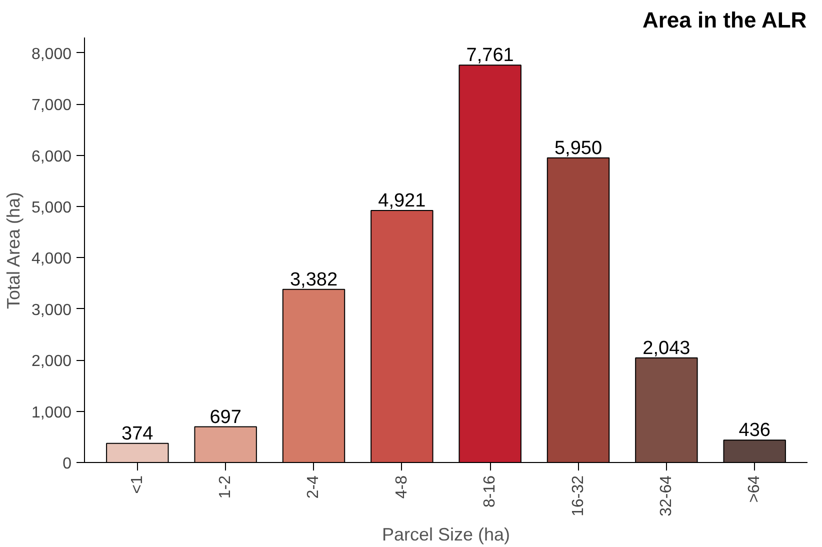  What do you see at coordinates (226, 417) in the screenshot?
I see `data-label: 697` at bounding box center [226, 417].